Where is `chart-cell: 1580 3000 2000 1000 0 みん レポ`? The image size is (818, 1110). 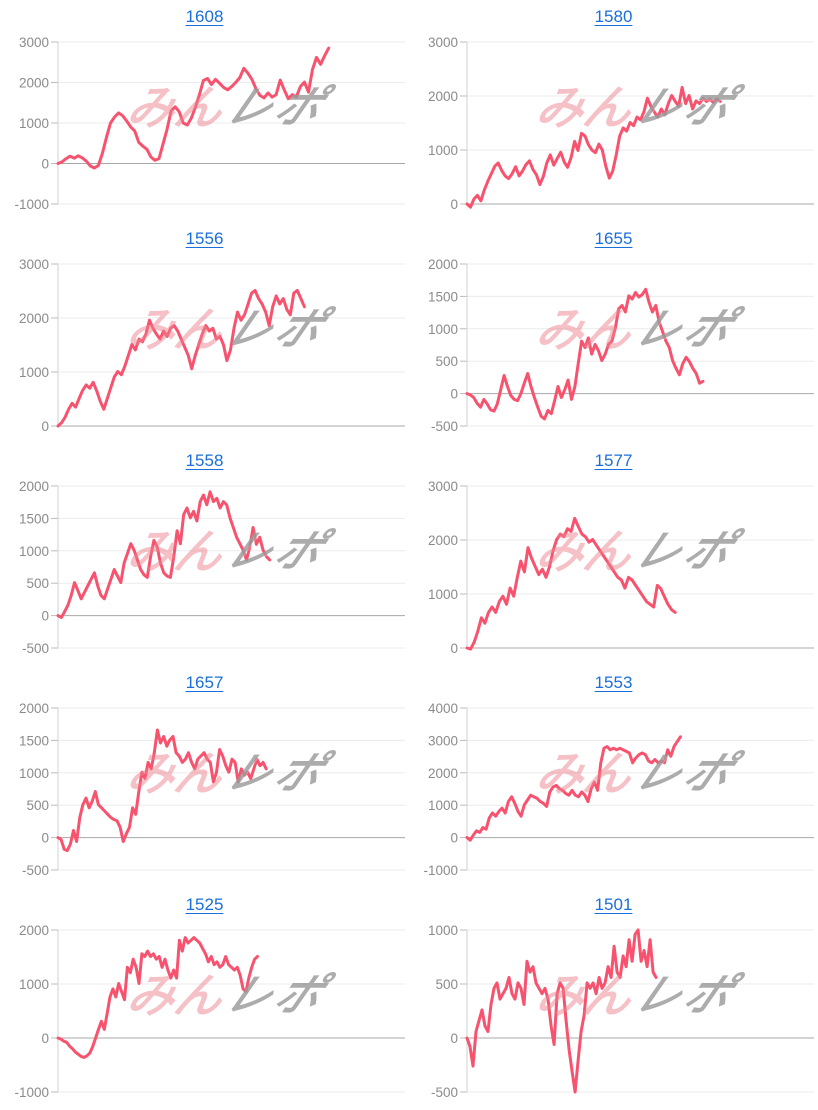
chart-cell: 1580 3000 2000 1000 0 みん レポ is located at coordinates (613, 111).